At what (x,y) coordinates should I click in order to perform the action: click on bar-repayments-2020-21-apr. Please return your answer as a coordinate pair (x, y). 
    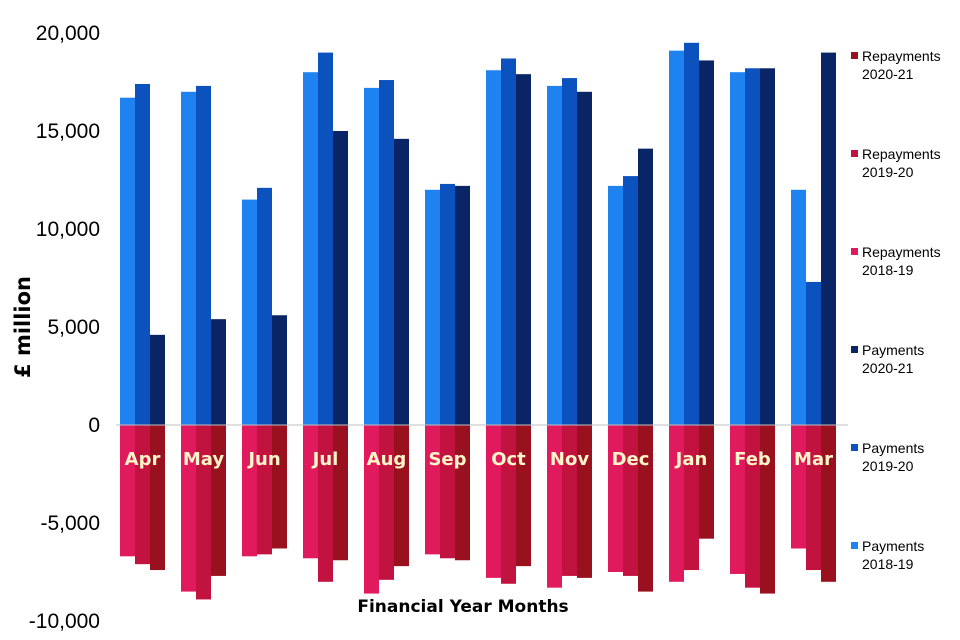
    Looking at the image, I should click on (157, 498).